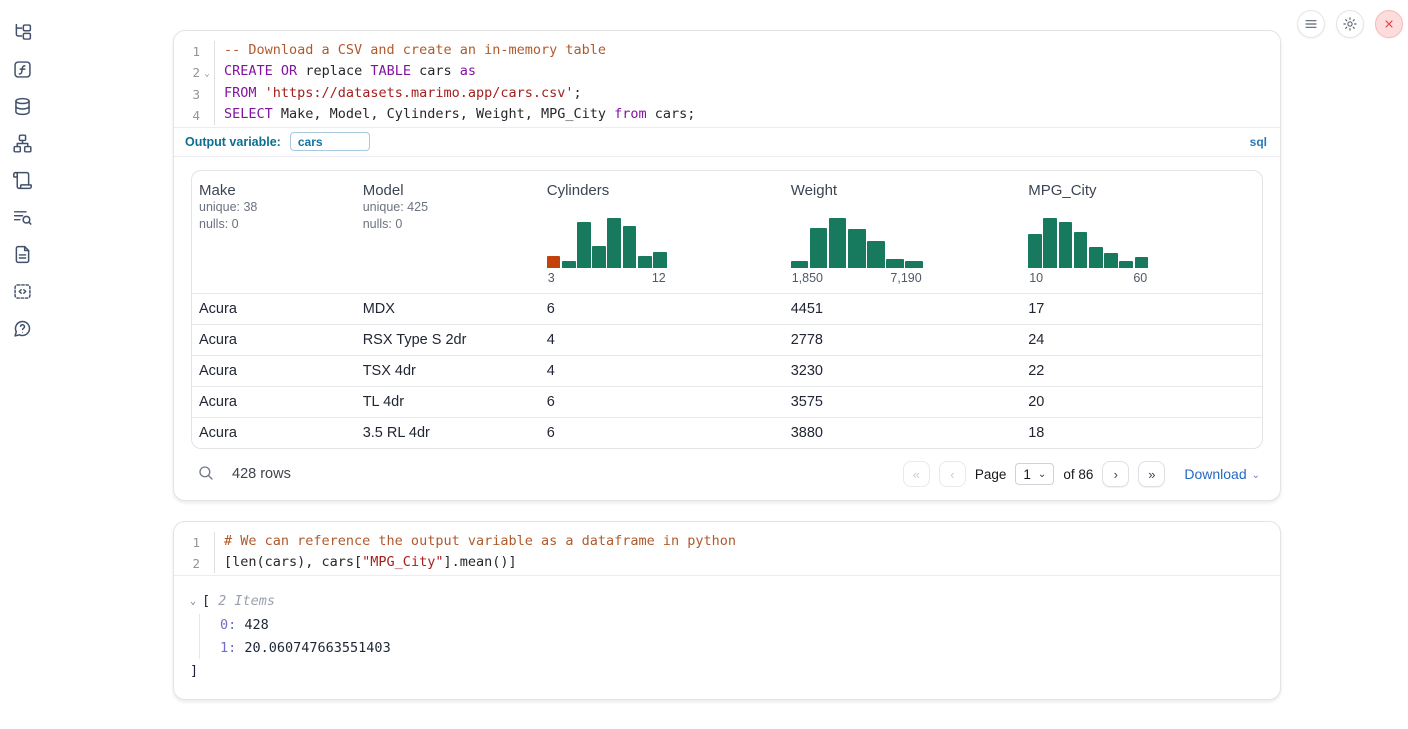  What do you see at coordinates (1036, 433) in the screenshot?
I see `table-cell: 18` at bounding box center [1036, 433].